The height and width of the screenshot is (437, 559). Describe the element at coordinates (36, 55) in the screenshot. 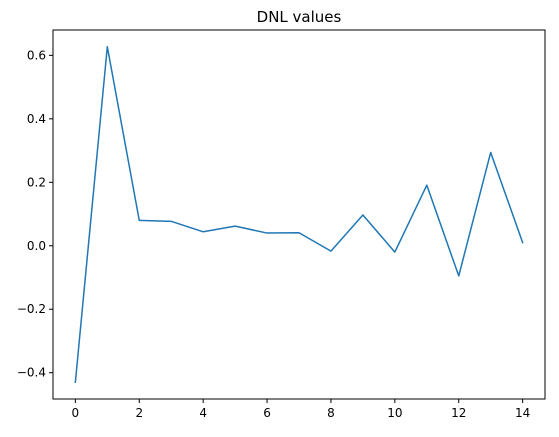

I see `y-tick-label: 0.6` at that location.